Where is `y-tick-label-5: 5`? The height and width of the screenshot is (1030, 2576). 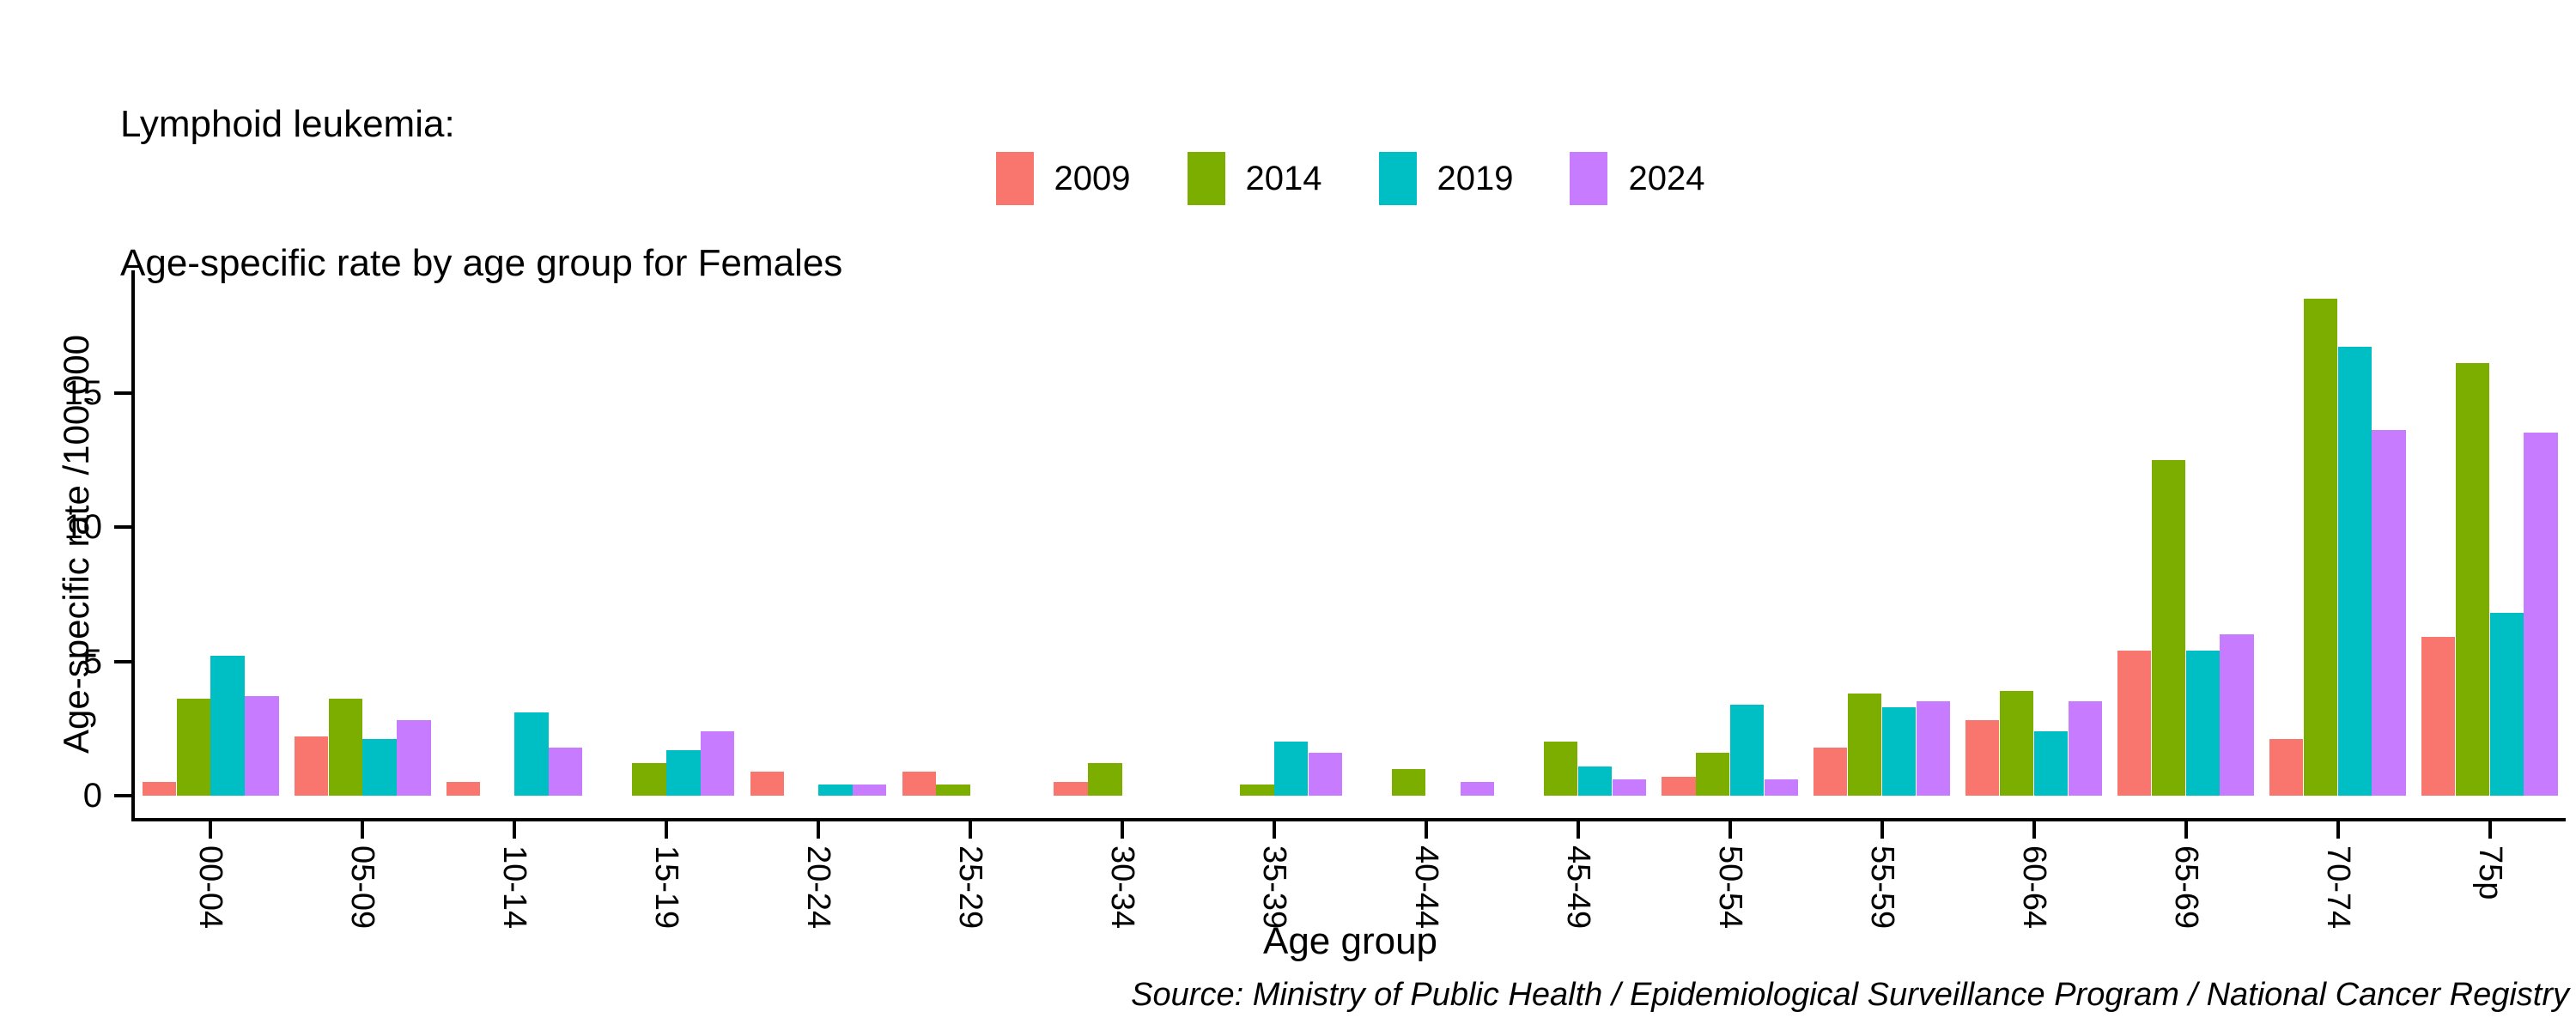
y-tick-label-5: 5 is located at coordinates (92, 661).